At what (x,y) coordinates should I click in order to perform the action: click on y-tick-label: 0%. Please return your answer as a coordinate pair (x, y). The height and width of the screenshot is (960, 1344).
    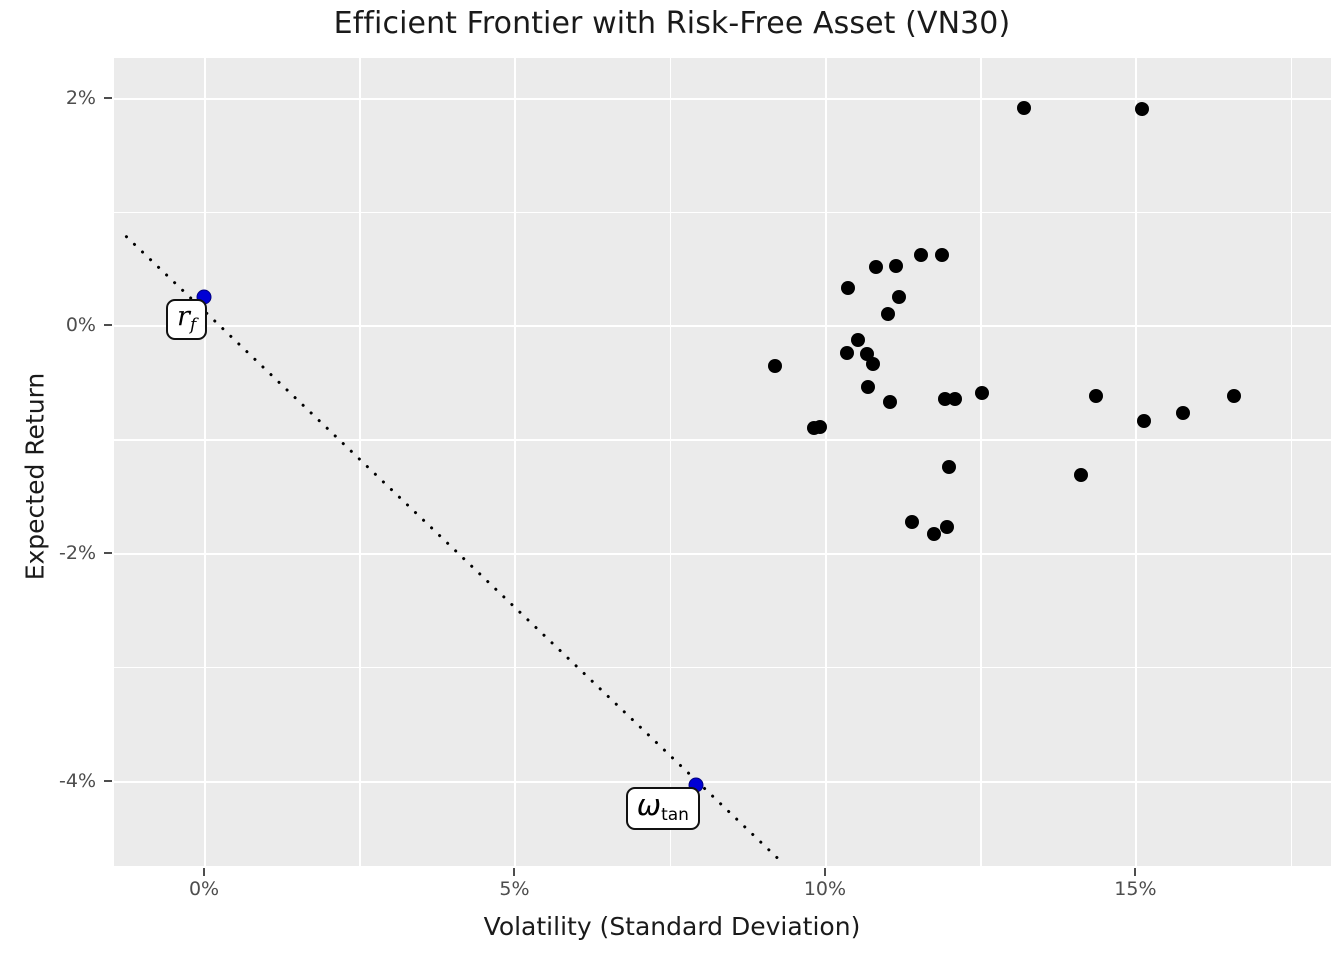
    Looking at the image, I should click on (80, 325).